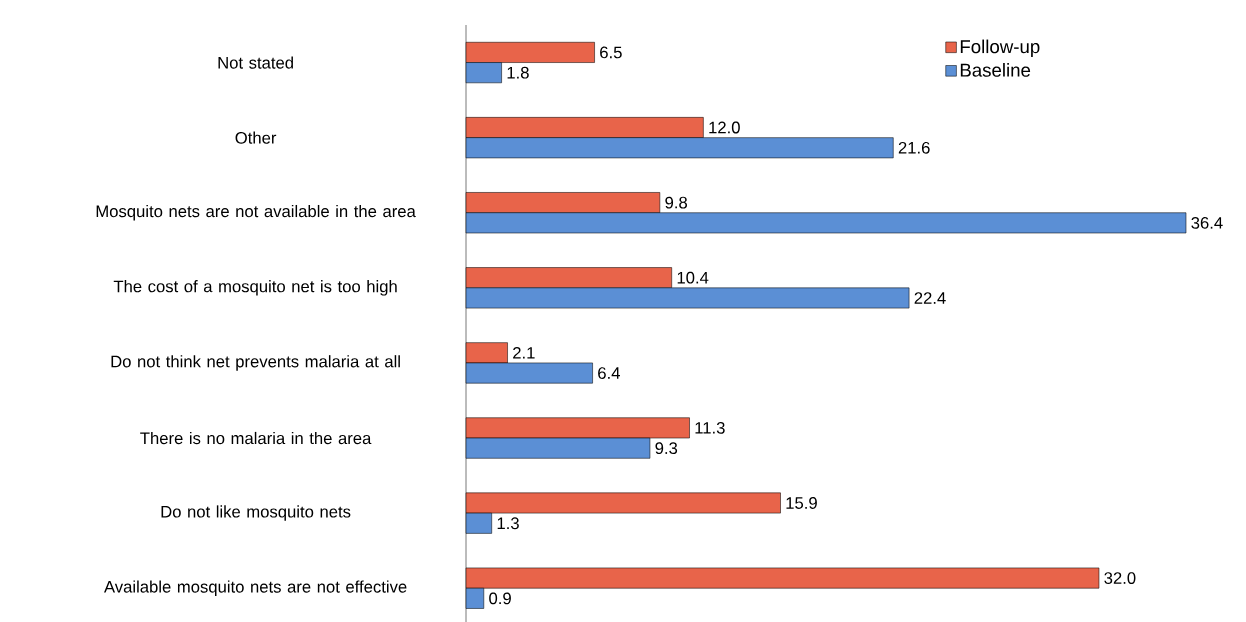 The height and width of the screenshot is (622, 1246). I want to click on data-label: 36.4, so click(1207, 222).